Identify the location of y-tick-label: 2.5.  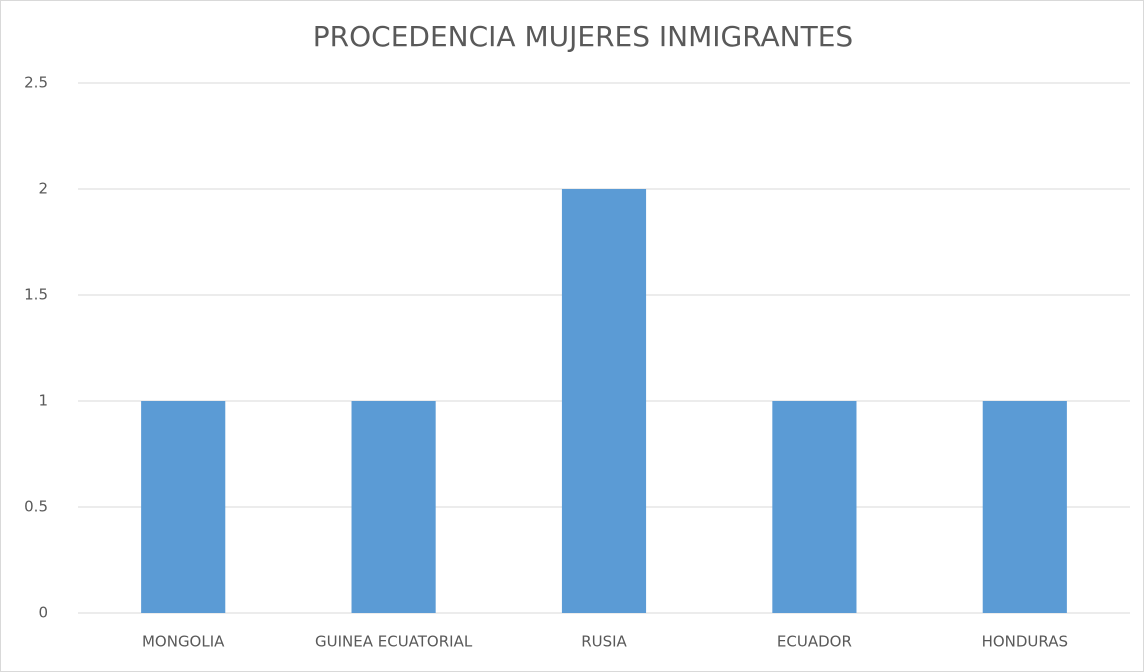
(36, 83).